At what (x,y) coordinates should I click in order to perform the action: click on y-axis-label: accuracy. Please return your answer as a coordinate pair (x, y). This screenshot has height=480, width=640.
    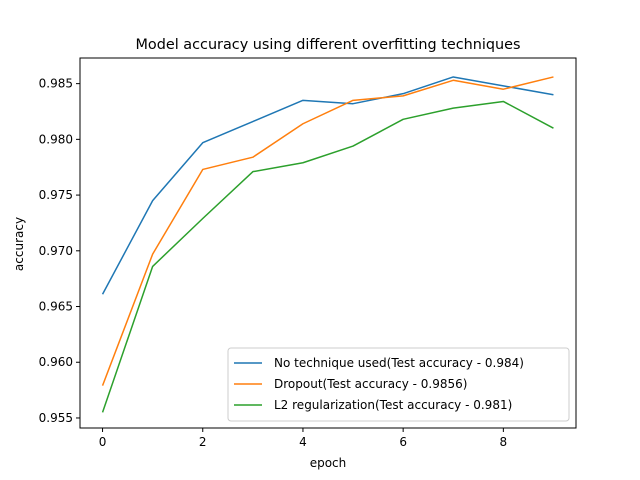
    Looking at the image, I should click on (19, 244).